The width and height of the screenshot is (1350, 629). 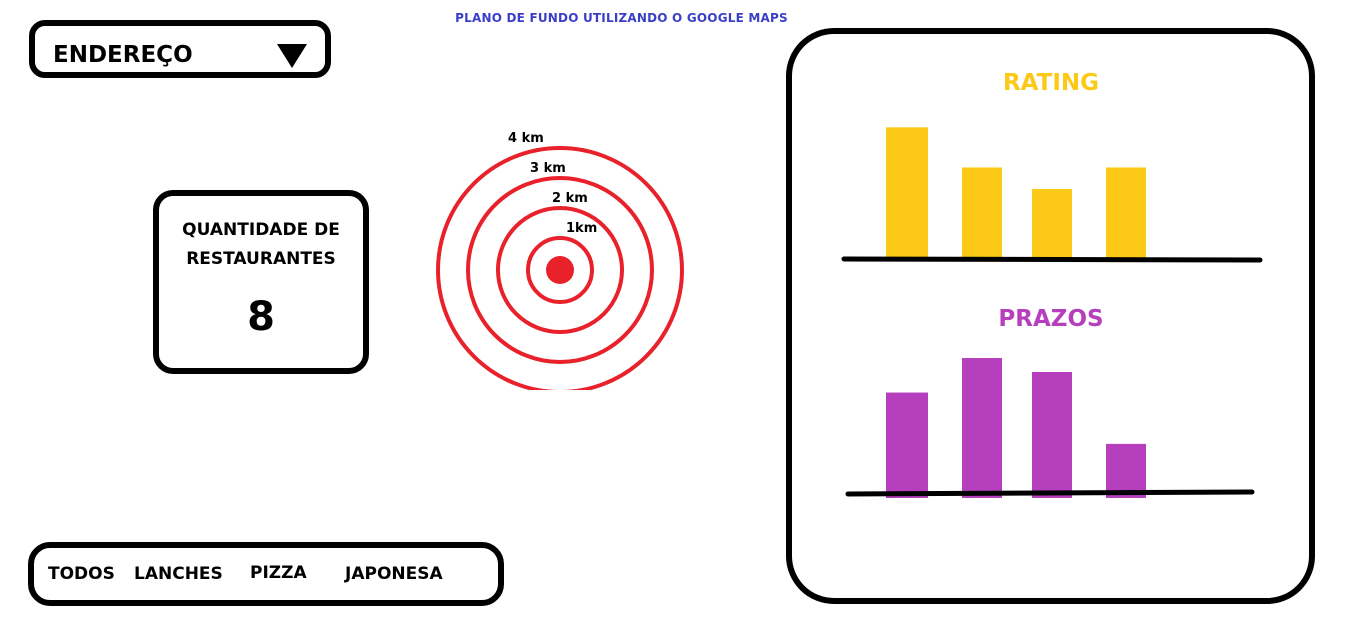 I want to click on category-filter-bar: TODOS LANCHES PIZZA JAPONESA, so click(x=266, y=574).